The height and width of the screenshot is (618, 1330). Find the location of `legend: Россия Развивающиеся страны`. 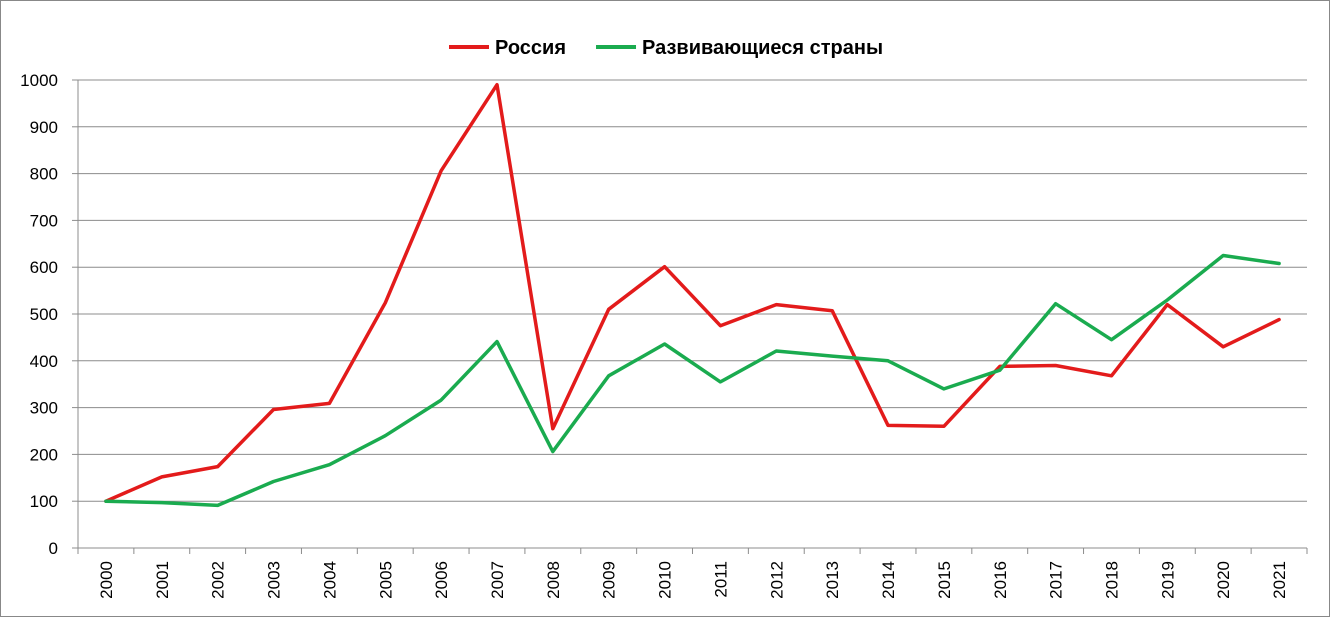

legend: Россия Развивающиеся страны is located at coordinates (666, 48).